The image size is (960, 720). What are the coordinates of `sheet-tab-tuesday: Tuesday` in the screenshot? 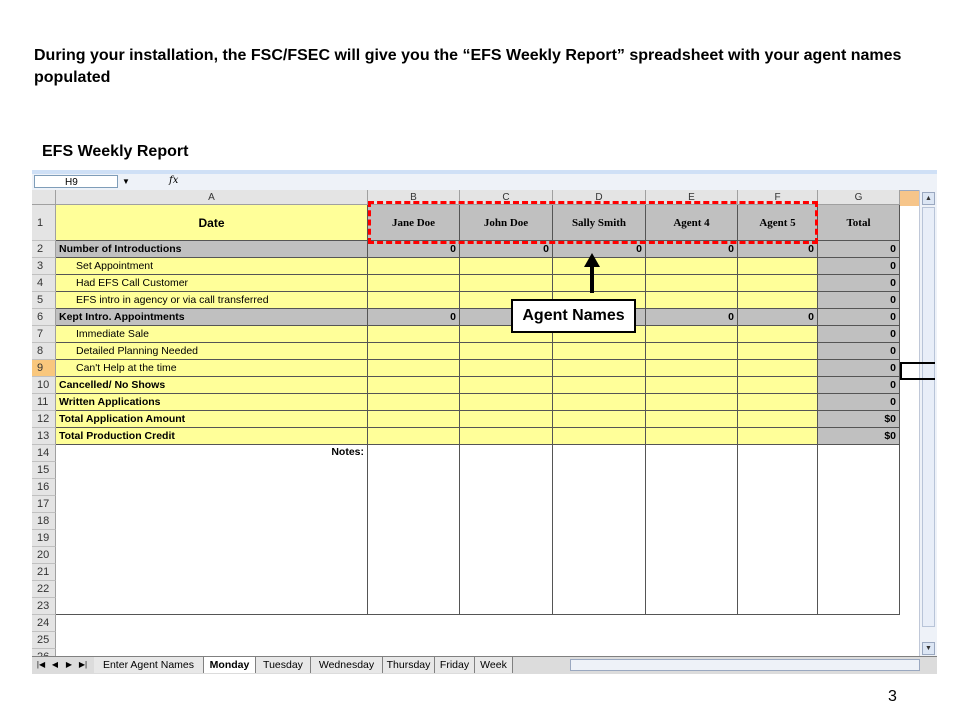 It's located at (283, 665).